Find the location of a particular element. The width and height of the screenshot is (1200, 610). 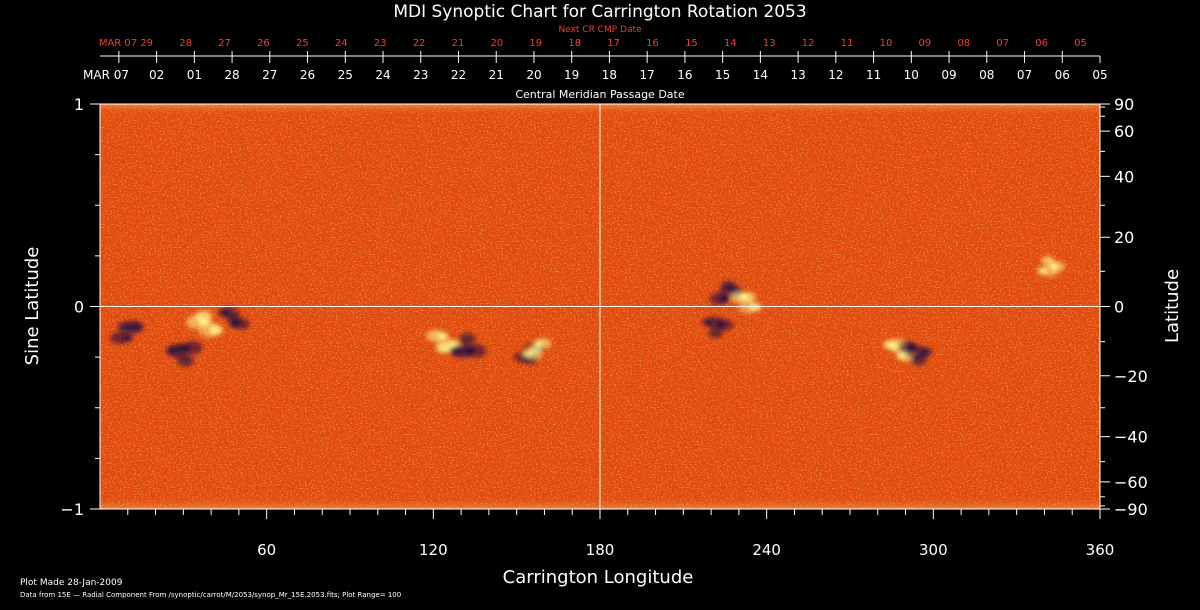

y-axis-left: 1 0 −1 is located at coordinates (80, 307).